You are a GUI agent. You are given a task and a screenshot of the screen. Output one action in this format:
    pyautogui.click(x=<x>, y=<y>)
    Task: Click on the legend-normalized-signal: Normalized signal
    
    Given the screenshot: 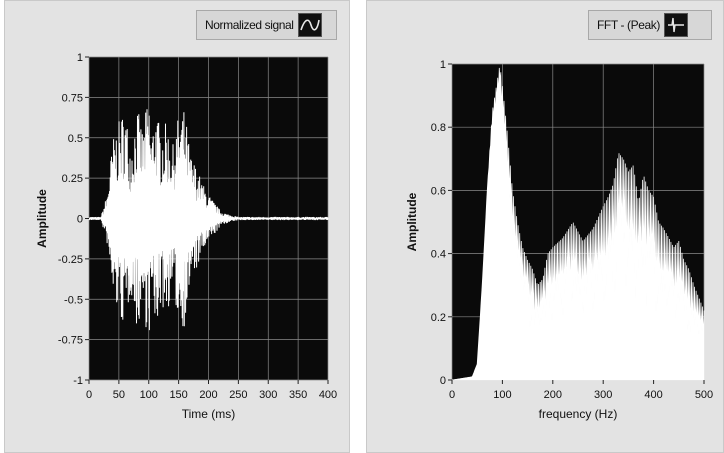 What is the action you would take?
    pyautogui.click(x=266, y=25)
    